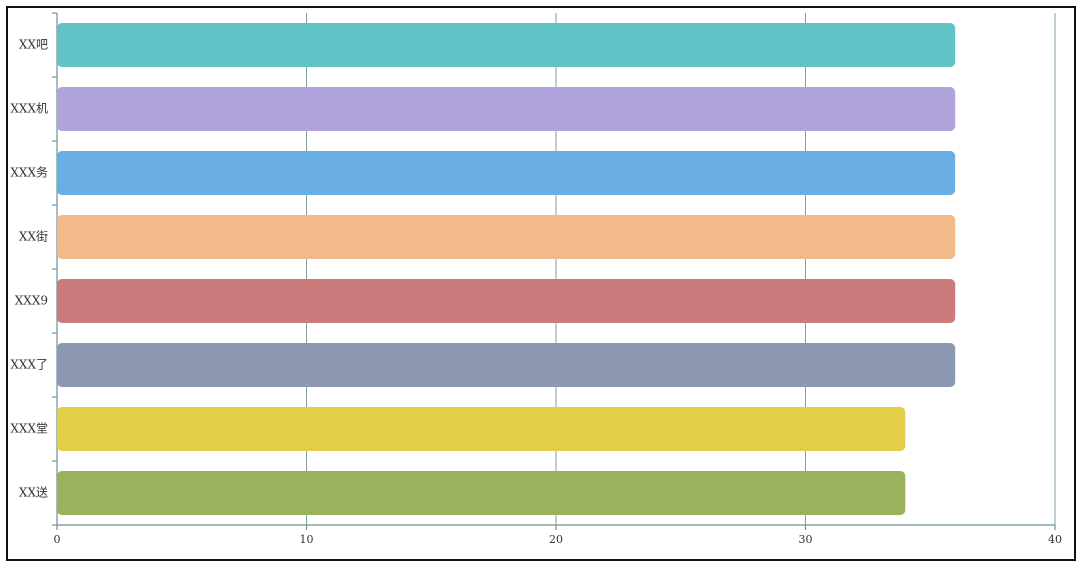  I want to click on x-tick-label: 20, so click(556, 539).